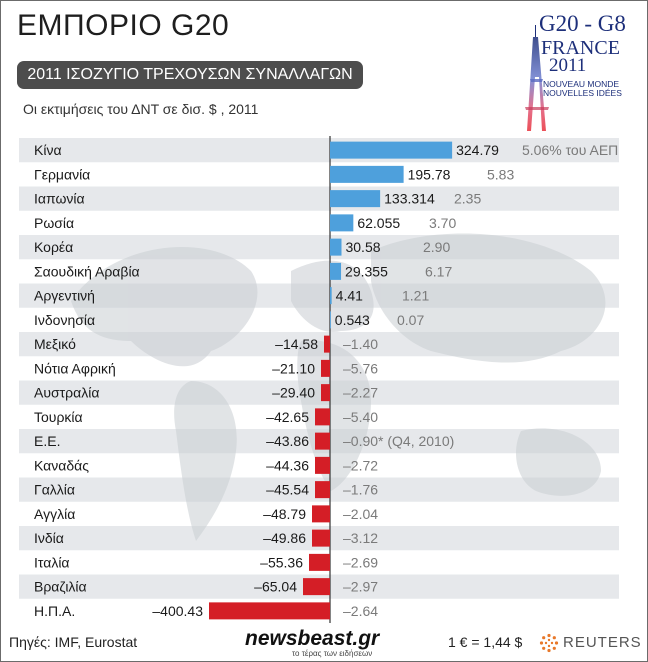  What do you see at coordinates (360, 611) in the screenshot?
I see `pct-gdp-label: –2.64` at bounding box center [360, 611].